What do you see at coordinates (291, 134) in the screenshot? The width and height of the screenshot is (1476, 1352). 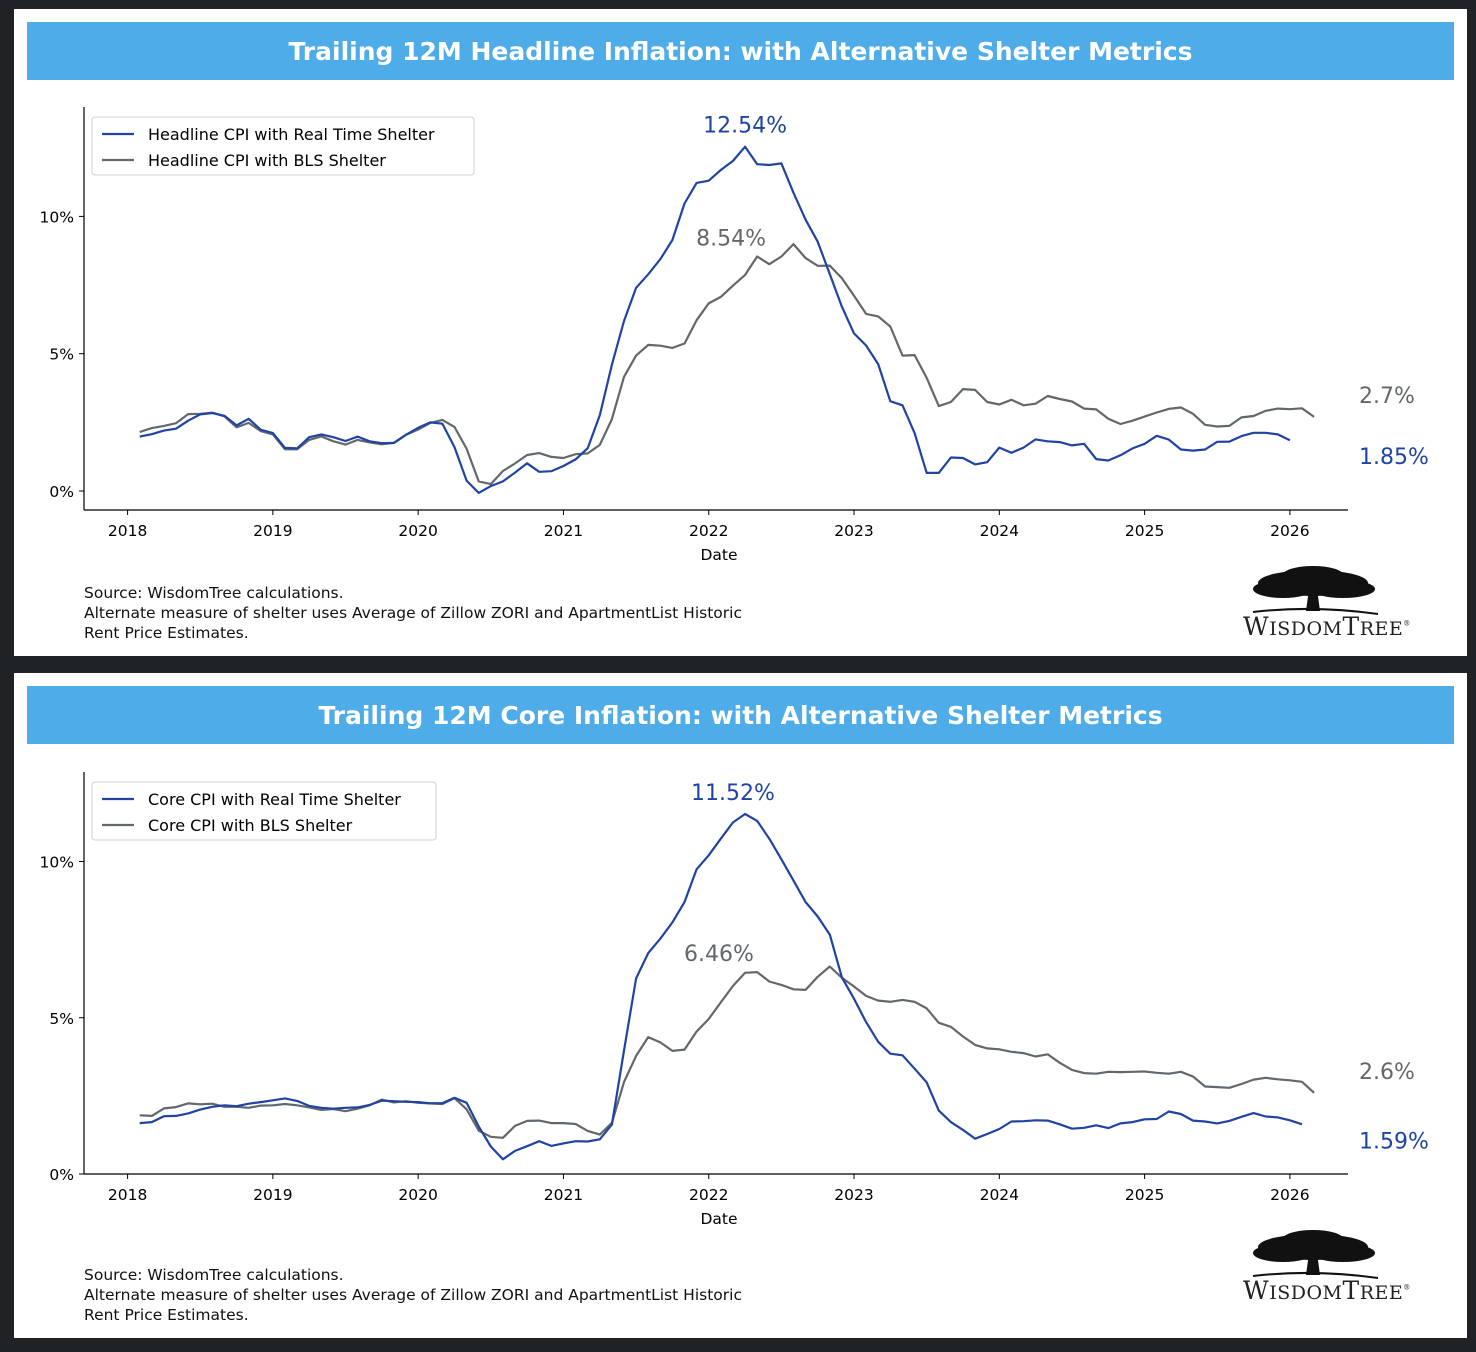 I see `legend-label: Headline CPI with Real Time Shelter` at bounding box center [291, 134].